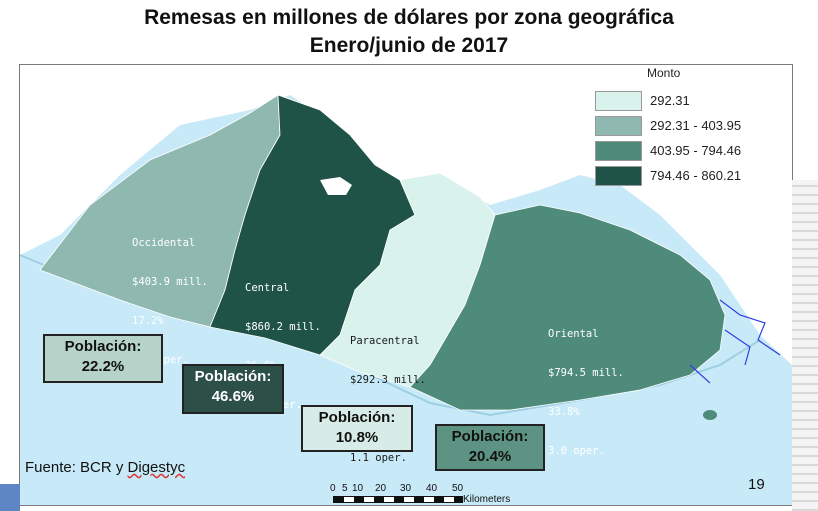 Image resolution: width=818 pixels, height=511 pixels. I want to click on source-note: Fuente: BCR y Digestyc, so click(105, 467).